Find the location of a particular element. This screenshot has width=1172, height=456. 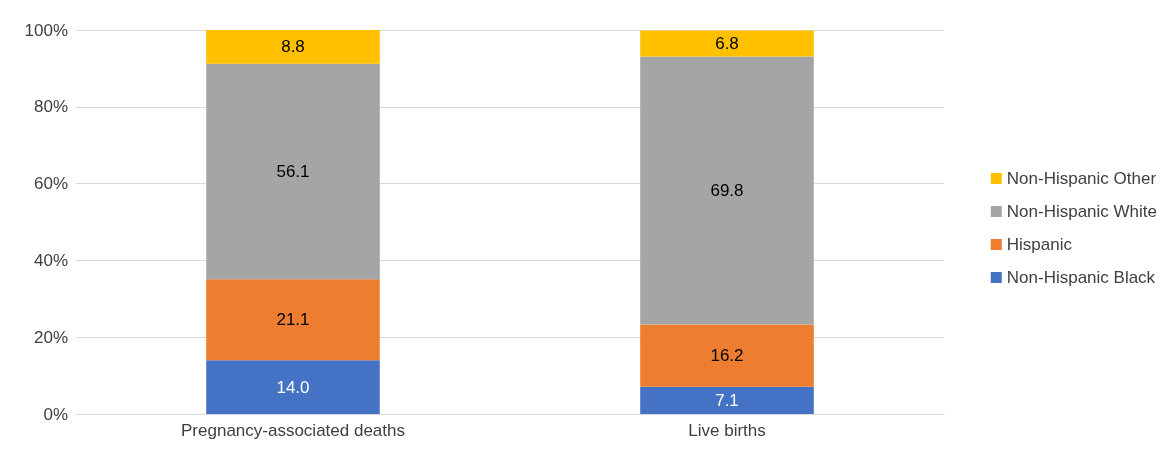

legend-label: Non-Hispanic Black is located at coordinates (1081, 277).